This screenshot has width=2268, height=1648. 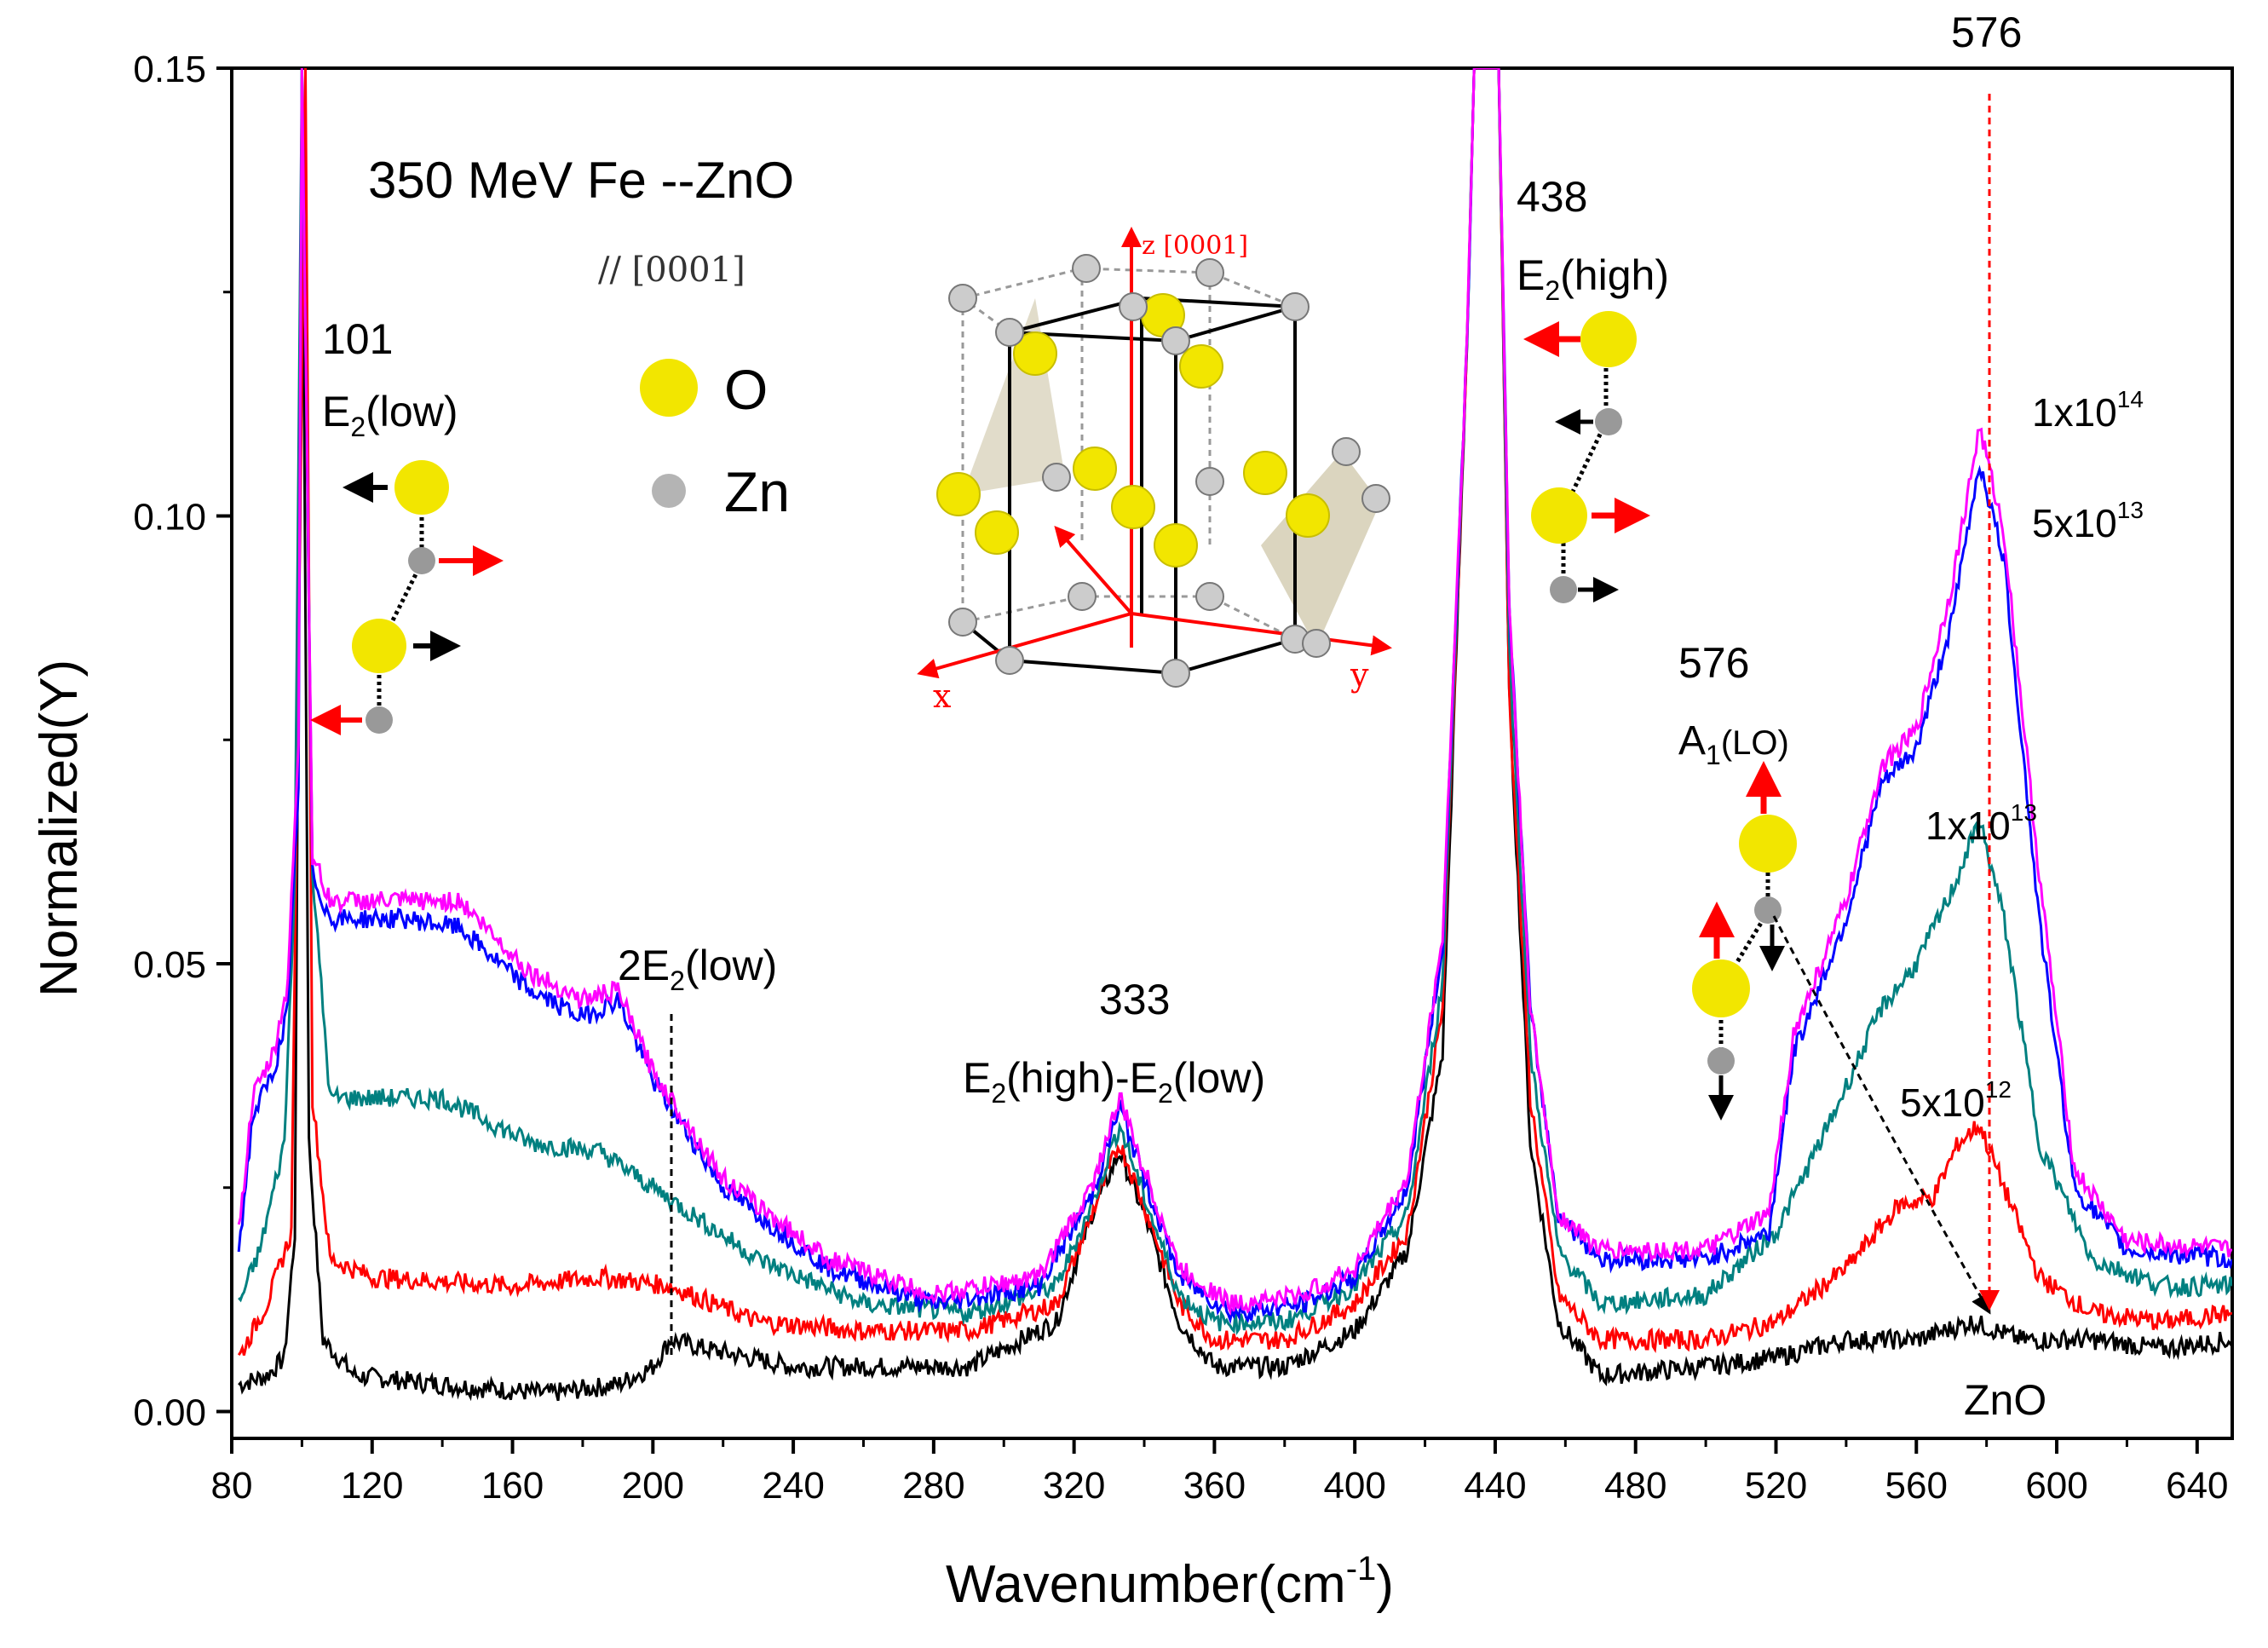 I want to click on x-tick-label-11: 520, so click(x=1776, y=1486).